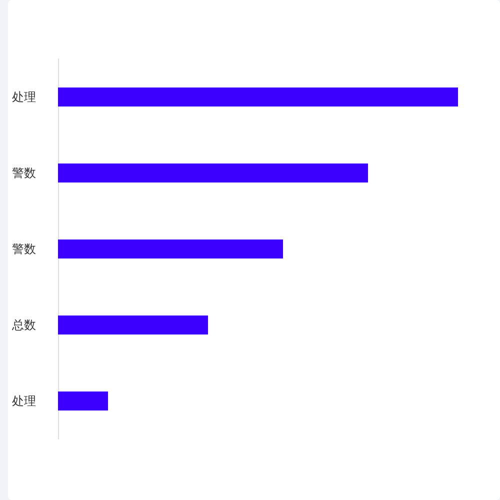 This screenshot has height=500, width=500. What do you see at coordinates (23, 325) in the screenshot?
I see `y-tick-label: 总数` at bounding box center [23, 325].